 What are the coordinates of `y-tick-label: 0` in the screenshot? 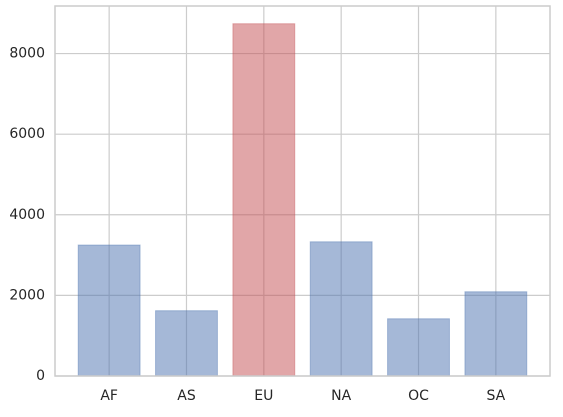 It's located at (40, 376).